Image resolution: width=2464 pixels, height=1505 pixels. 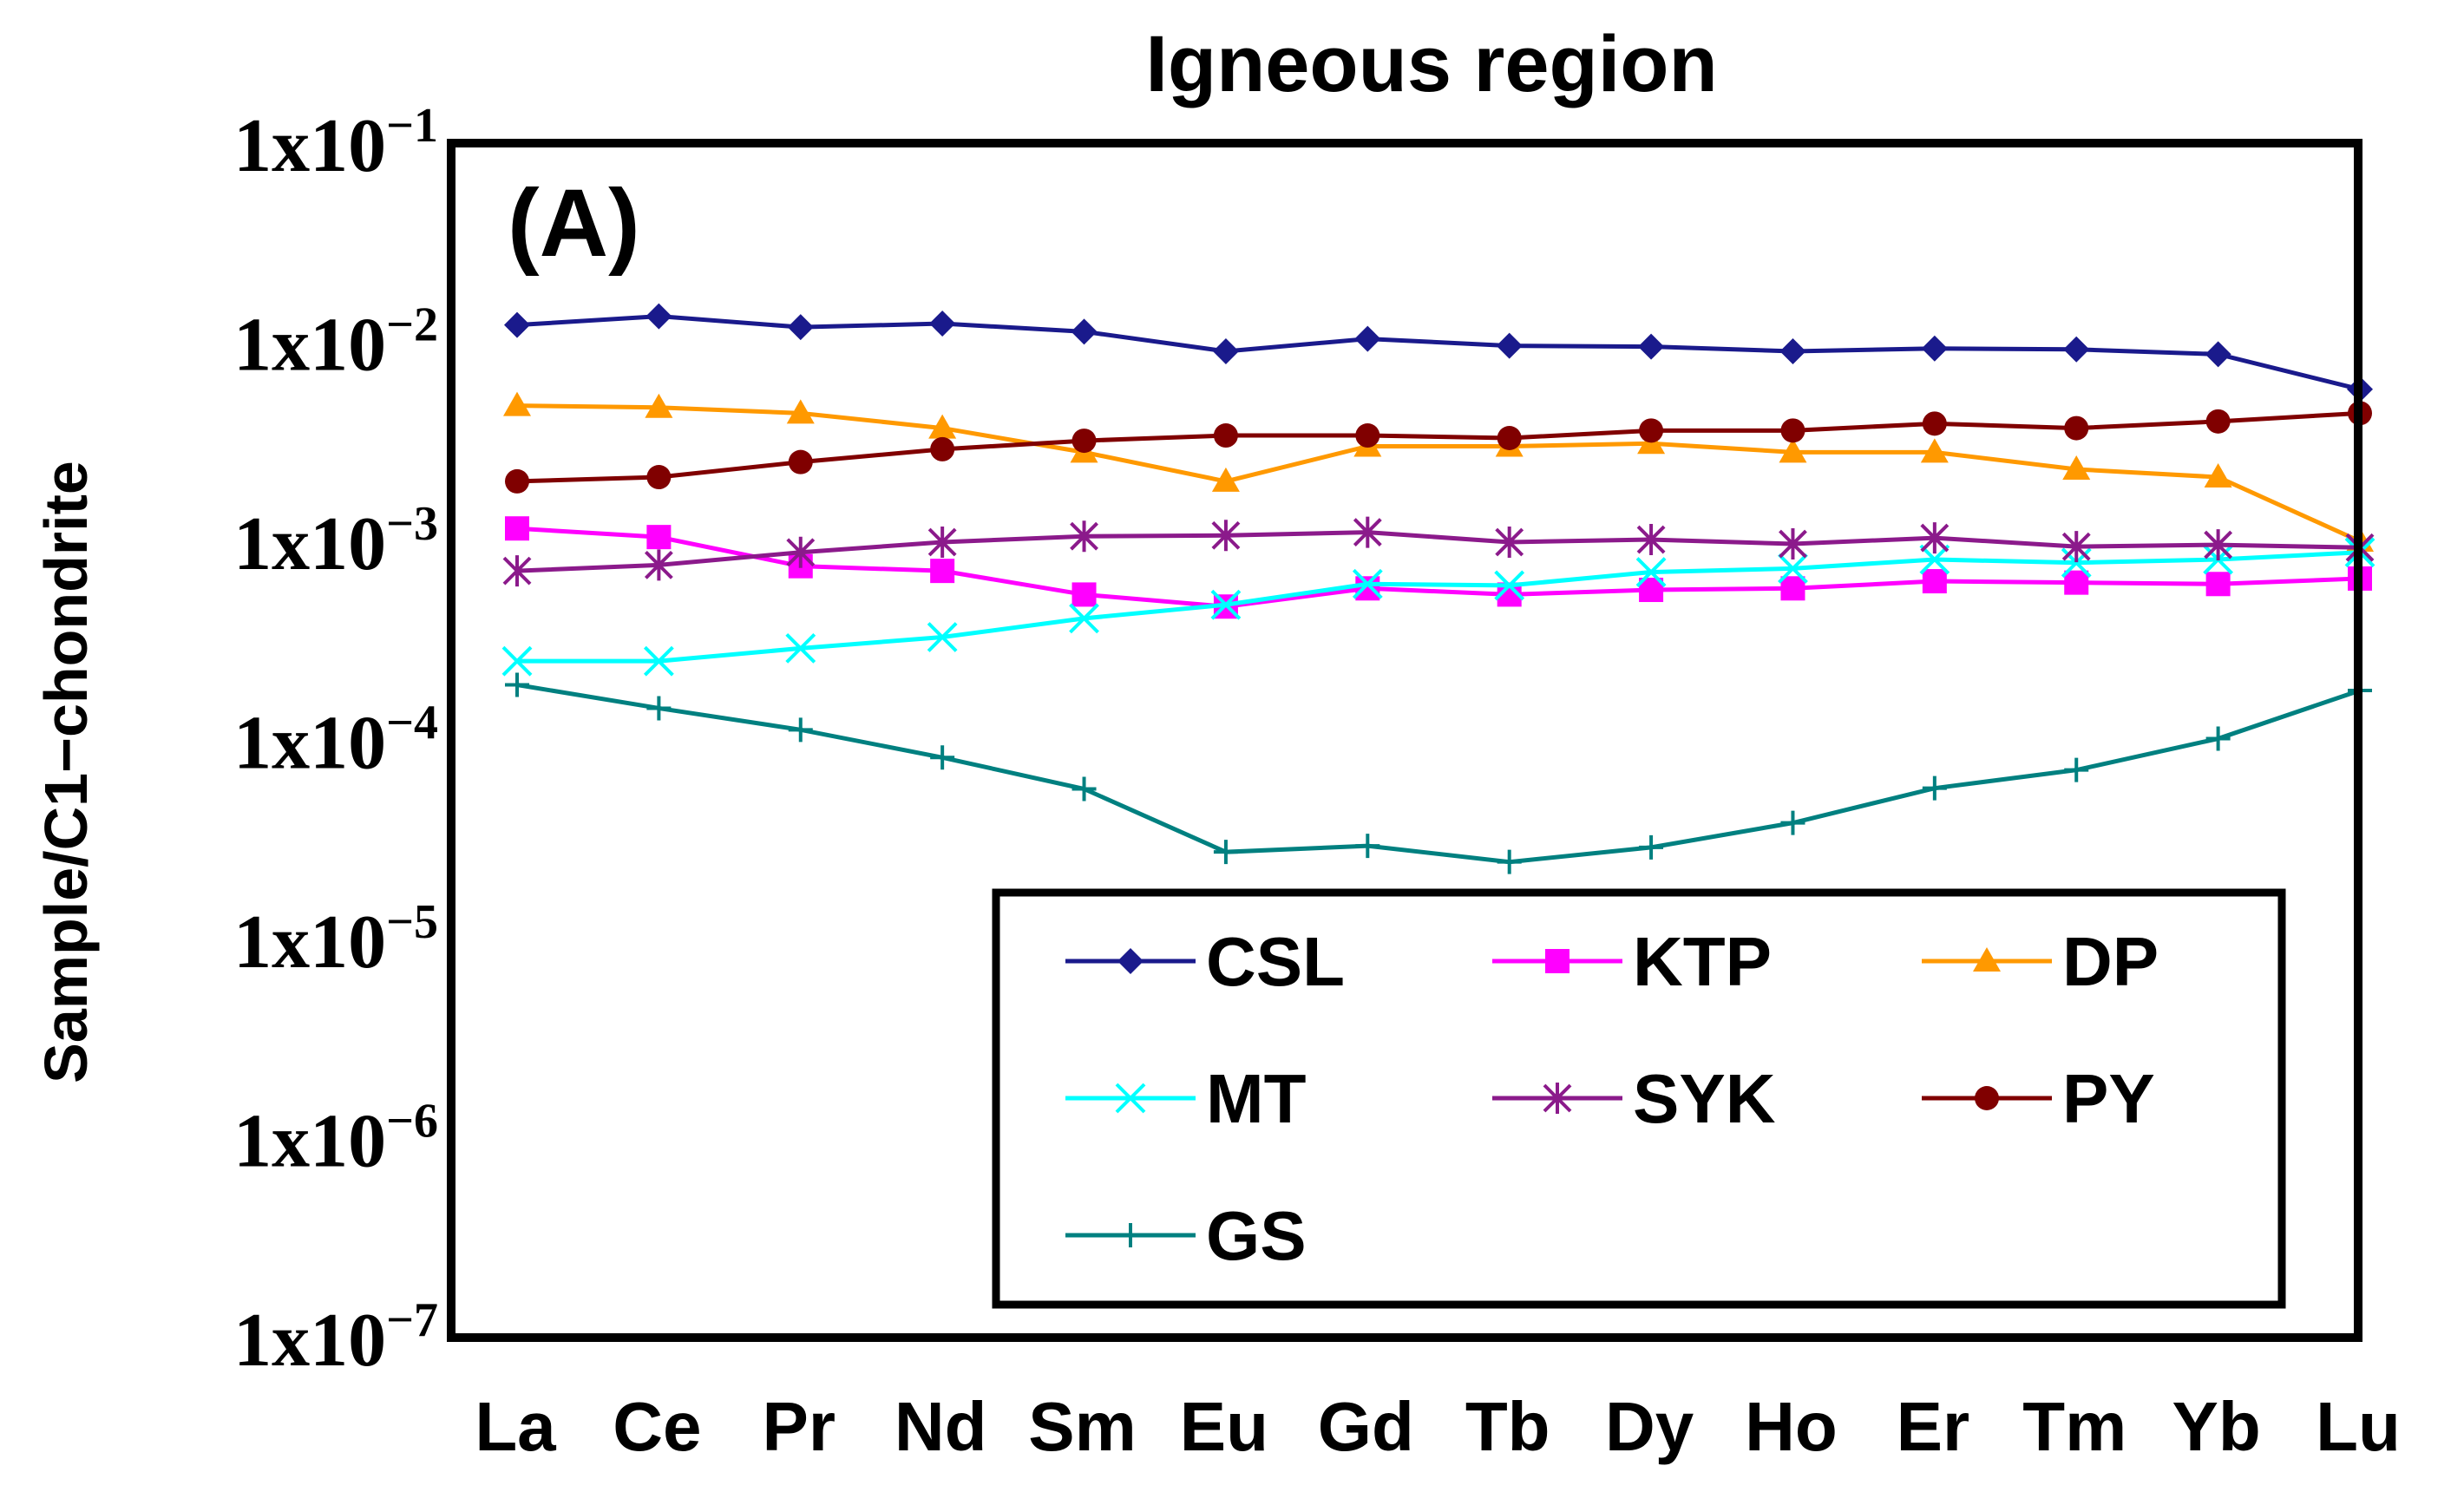 I want to click on legend-item-syk: SYK, so click(x=1634, y=1098).